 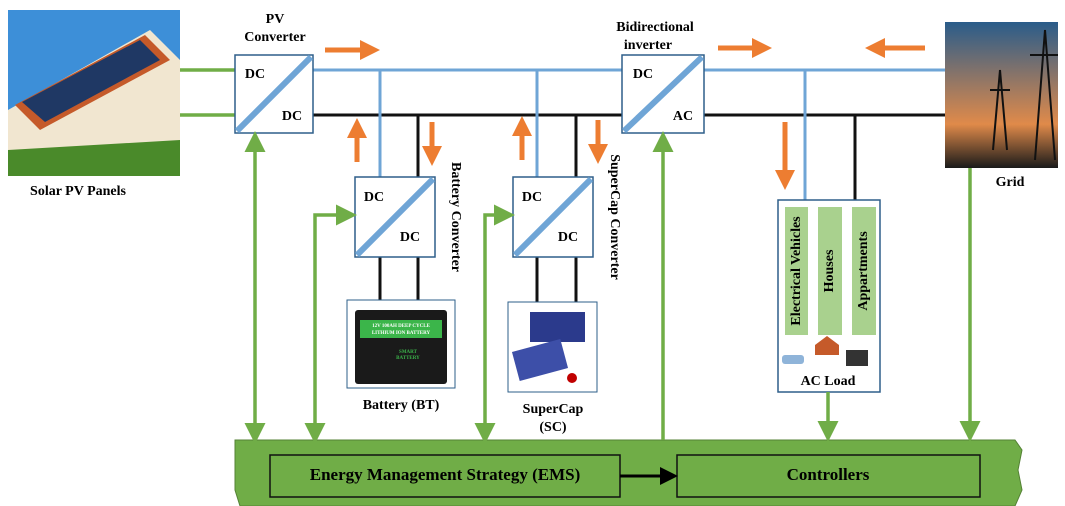 I want to click on load-label: Appartments, so click(x=863, y=271).